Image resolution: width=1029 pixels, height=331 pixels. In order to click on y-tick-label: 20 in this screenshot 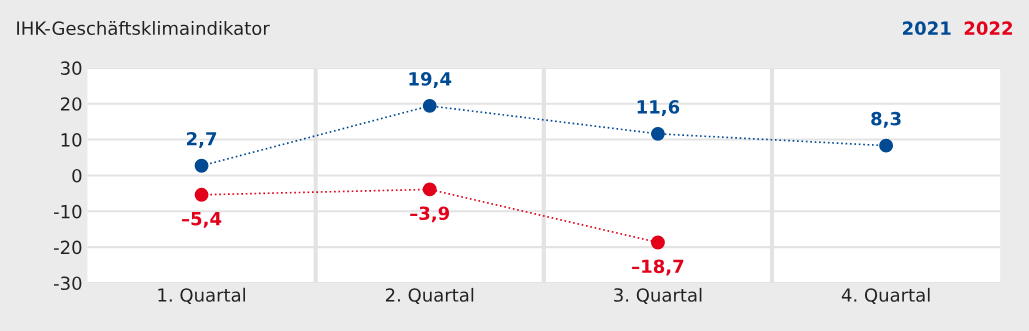, I will do `click(71, 104)`.